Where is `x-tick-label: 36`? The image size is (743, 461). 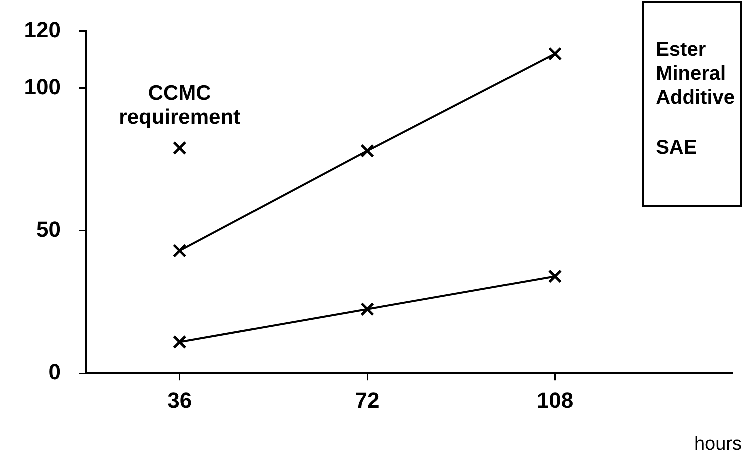 x-tick-label: 36 is located at coordinates (180, 400).